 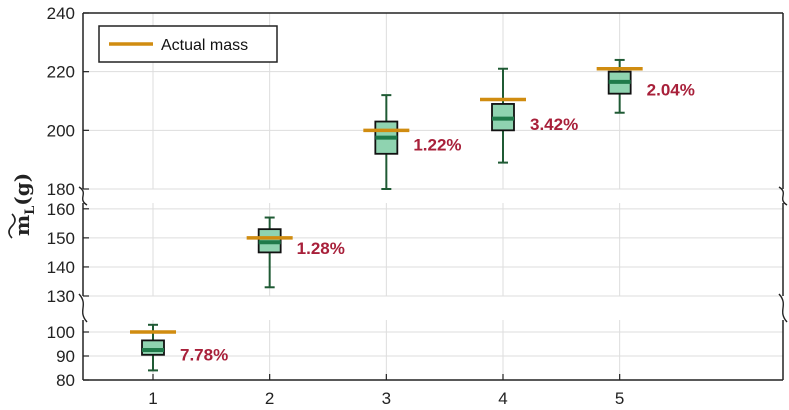 I want to click on axis-break-upper-left, so click(x=83, y=196).